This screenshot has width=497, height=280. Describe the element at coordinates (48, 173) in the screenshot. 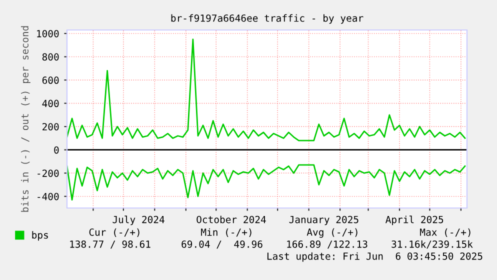

I see `y-tick-label: -200` at that location.